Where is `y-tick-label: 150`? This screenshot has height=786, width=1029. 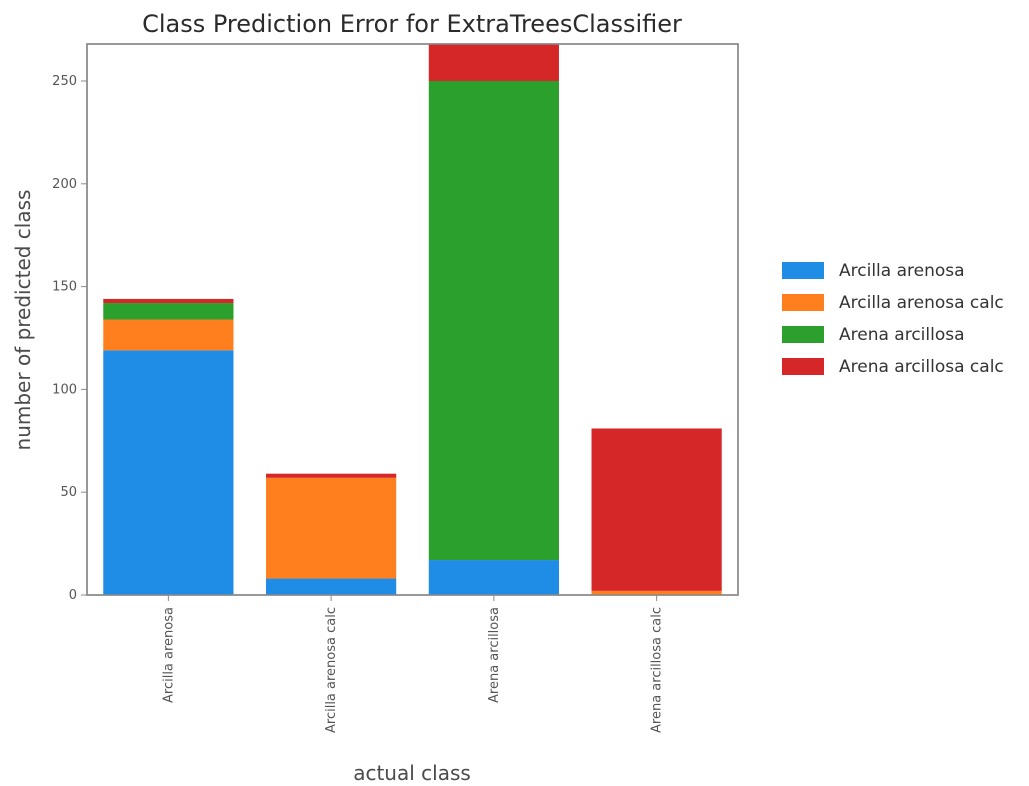 y-tick-label: 150 is located at coordinates (64, 287).